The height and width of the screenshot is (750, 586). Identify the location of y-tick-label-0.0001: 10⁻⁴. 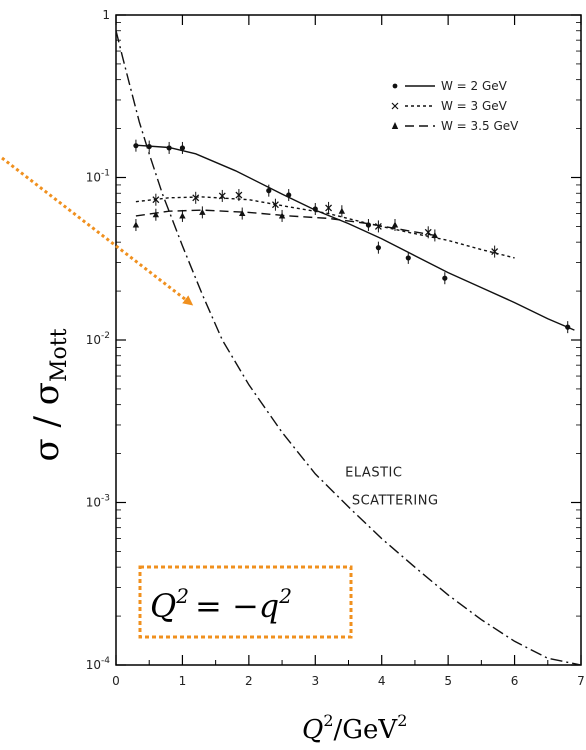
(98, 664).